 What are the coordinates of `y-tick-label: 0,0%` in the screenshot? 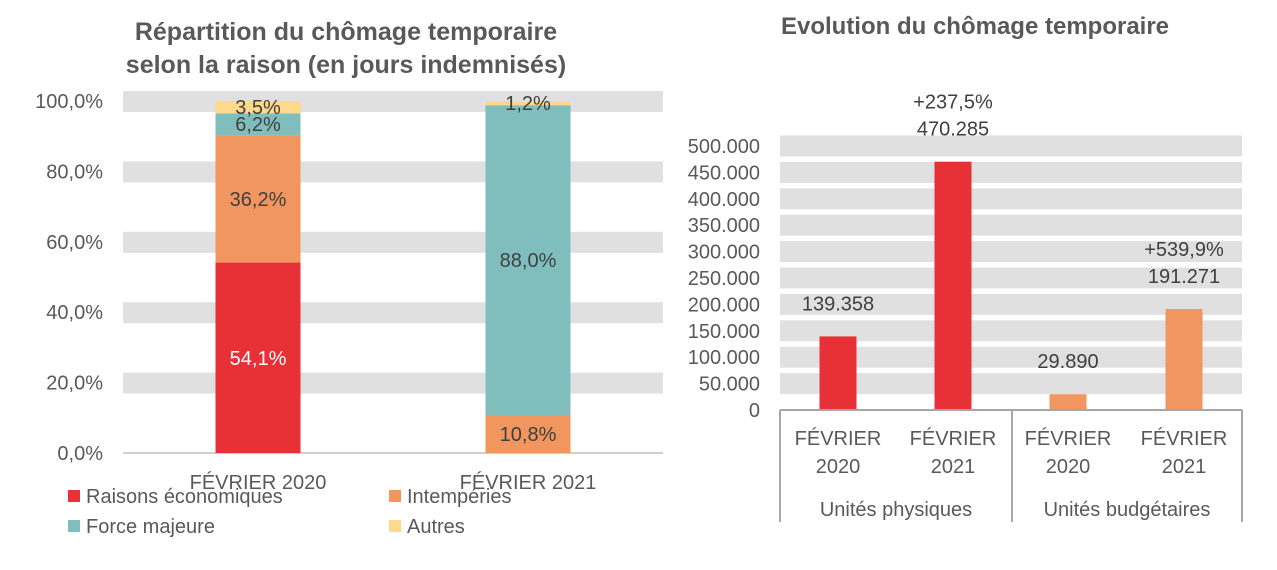 It's located at (80, 454).